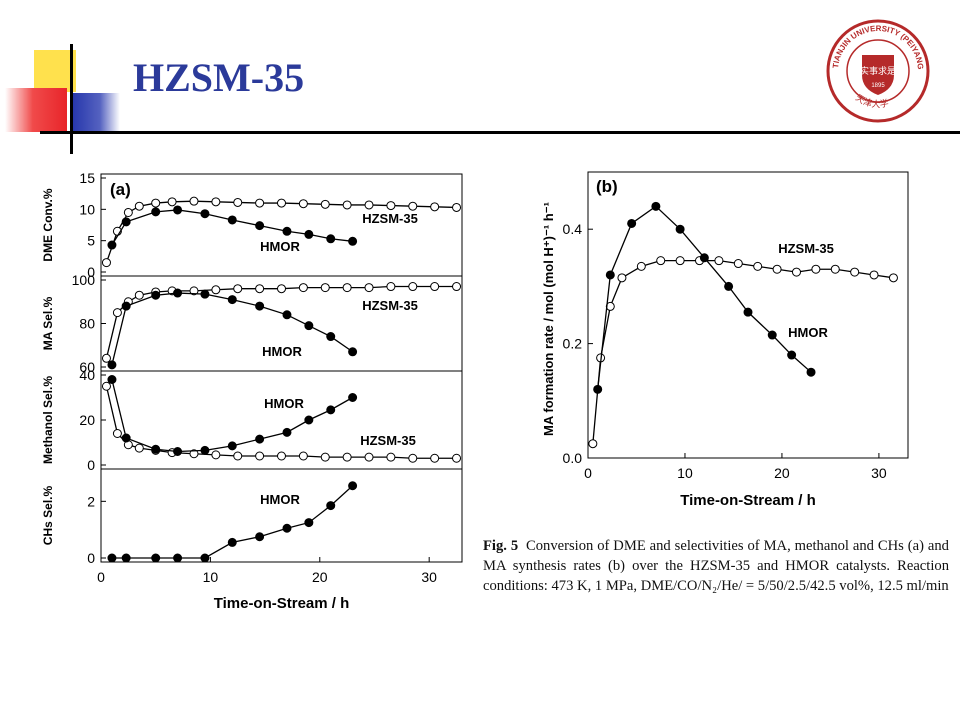  Describe the element at coordinates (87, 367) in the screenshot. I see `subplot-2-ytick-label: 60` at that location.